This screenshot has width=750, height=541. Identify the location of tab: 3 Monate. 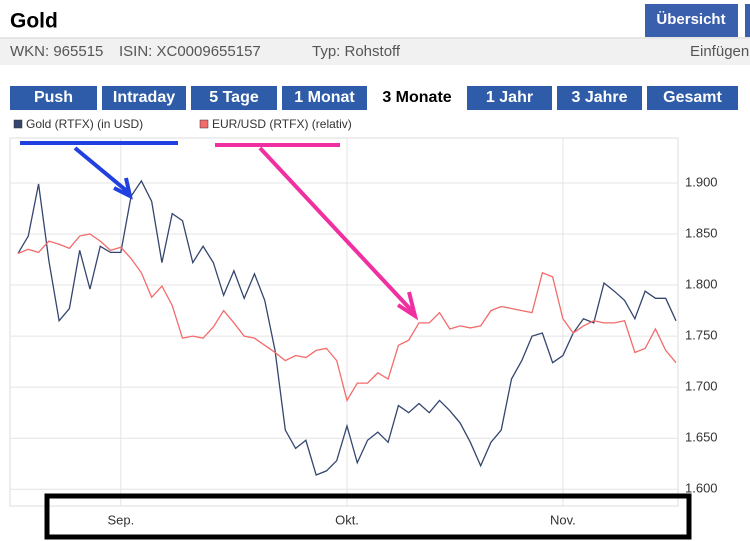
(416, 97).